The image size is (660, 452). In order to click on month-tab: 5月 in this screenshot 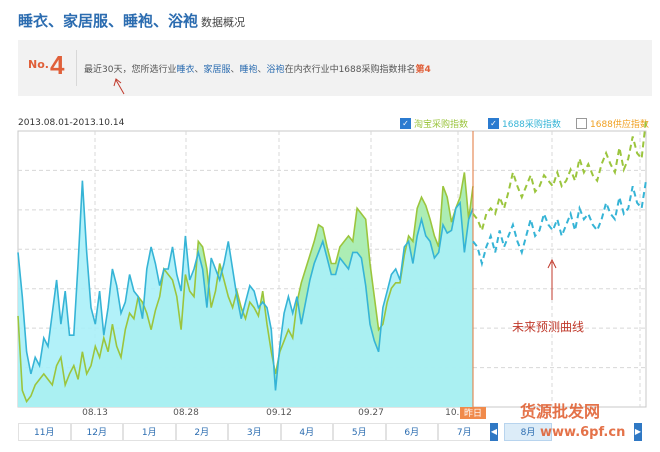, I will do `click(359, 432)`.